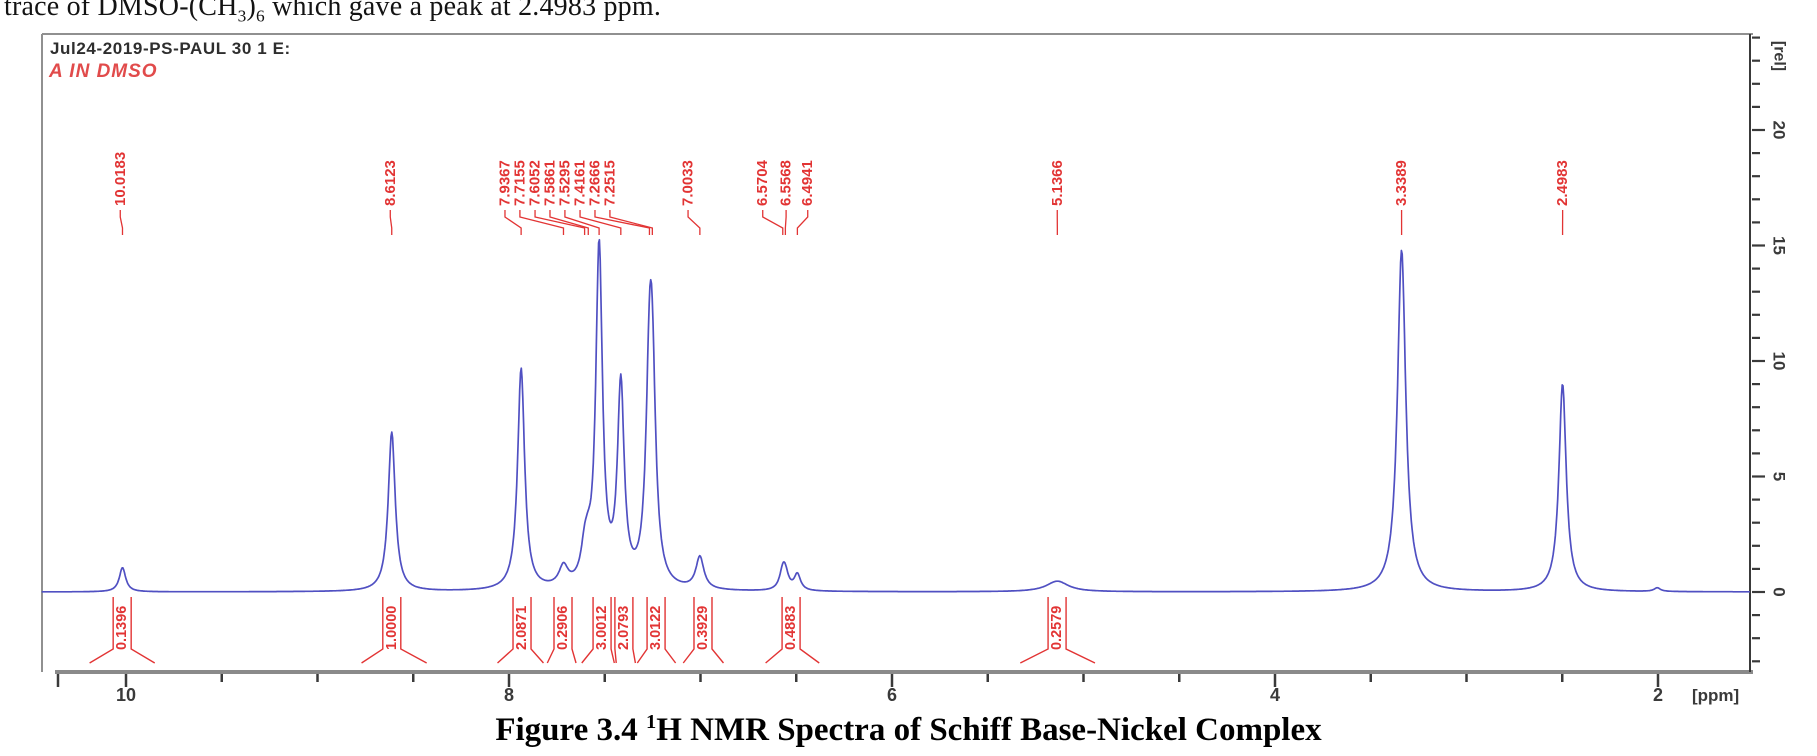 The height and width of the screenshot is (756, 1817). I want to click on body-text-subscript-6: 6, so click(260, 16).